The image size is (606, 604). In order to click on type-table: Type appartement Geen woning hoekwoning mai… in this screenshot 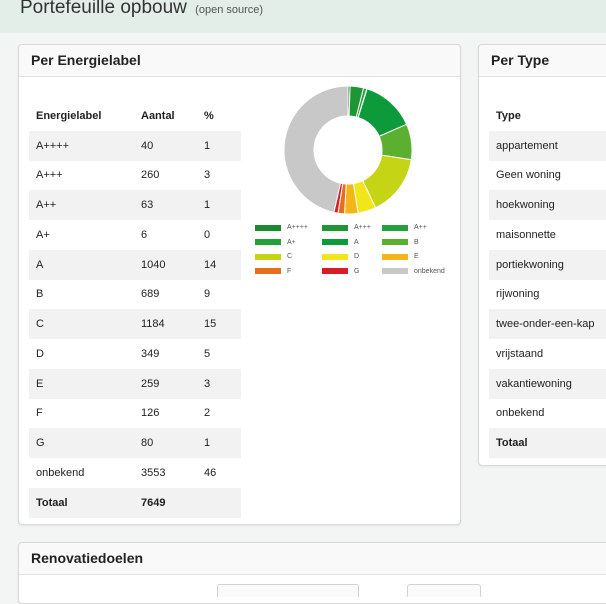, I will do `click(547, 279)`.